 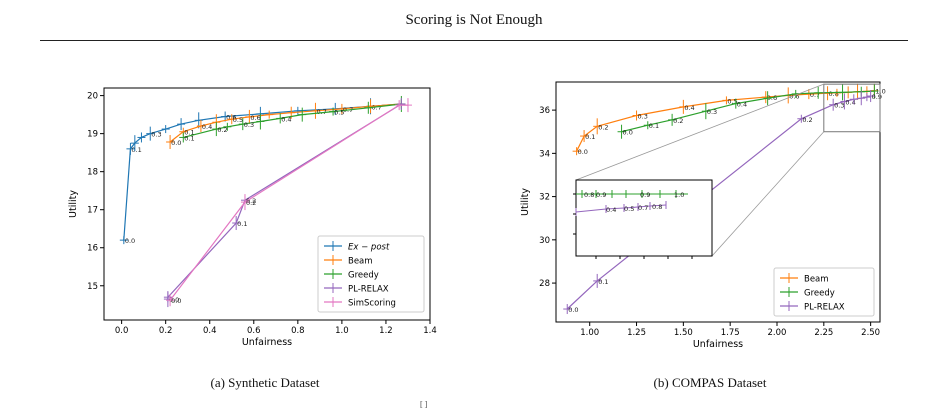 What do you see at coordinates (544, 284) in the screenshot?
I see `y-tick-label: 28` at bounding box center [544, 284].